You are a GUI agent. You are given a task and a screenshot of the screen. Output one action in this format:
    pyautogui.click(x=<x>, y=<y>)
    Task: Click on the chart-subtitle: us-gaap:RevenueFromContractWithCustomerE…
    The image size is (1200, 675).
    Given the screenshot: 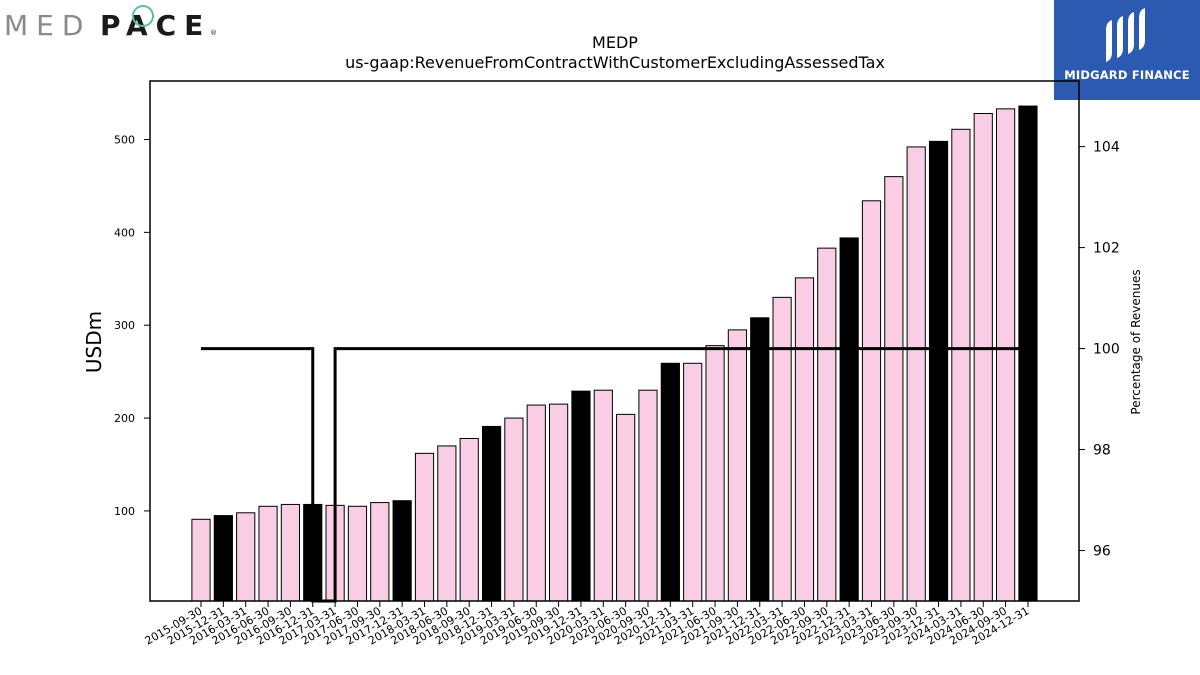 What is the action you would take?
    pyautogui.click(x=615, y=62)
    